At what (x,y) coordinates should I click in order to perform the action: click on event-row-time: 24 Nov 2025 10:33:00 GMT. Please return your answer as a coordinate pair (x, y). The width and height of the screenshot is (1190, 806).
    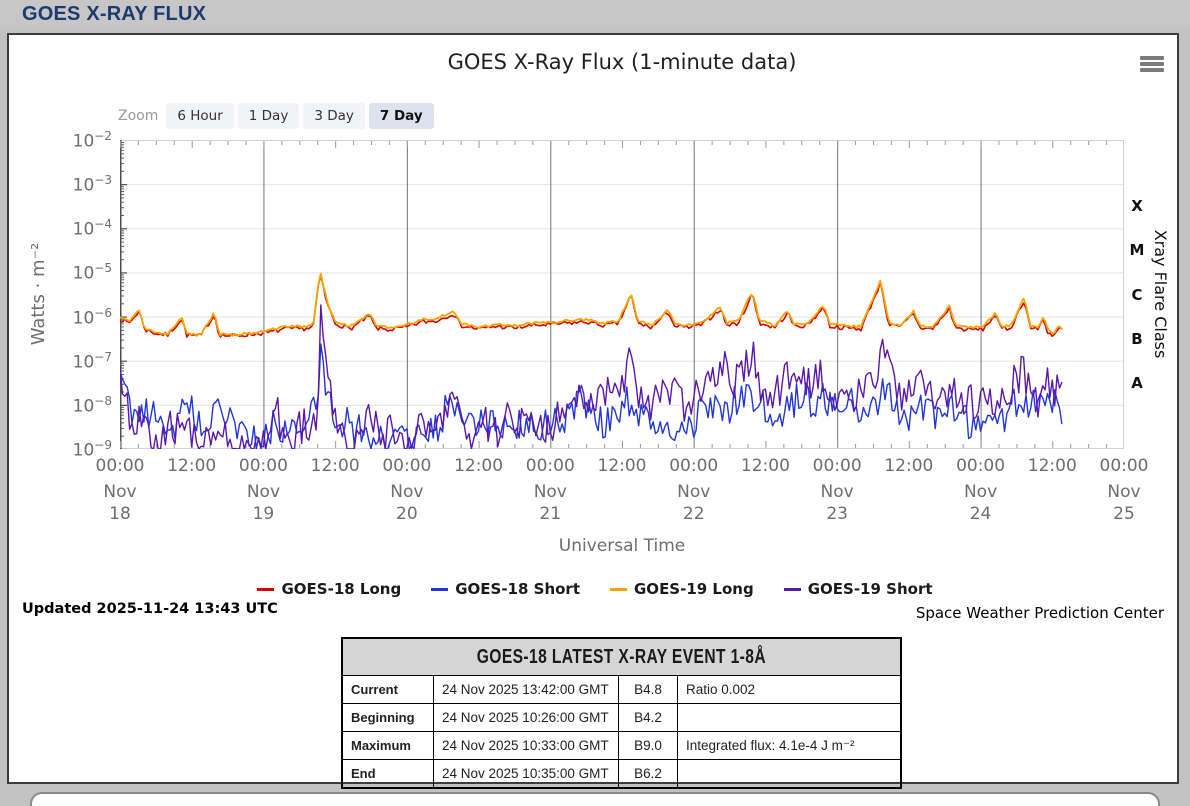
    Looking at the image, I should click on (526, 745).